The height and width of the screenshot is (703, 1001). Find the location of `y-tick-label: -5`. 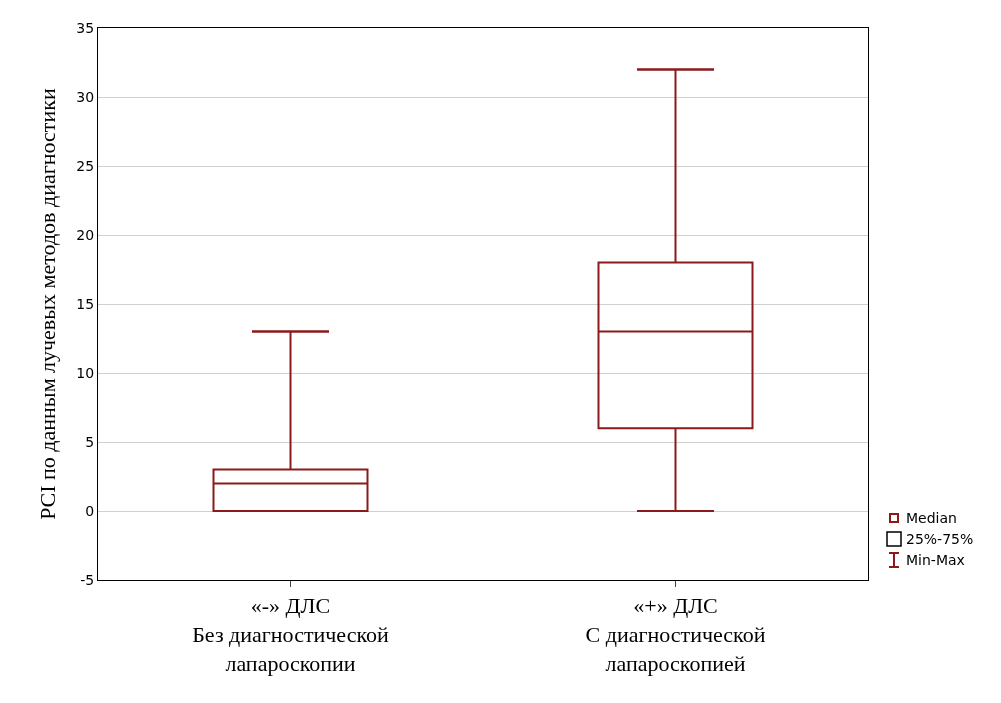

y-tick-label: -5 is located at coordinates (87, 579).